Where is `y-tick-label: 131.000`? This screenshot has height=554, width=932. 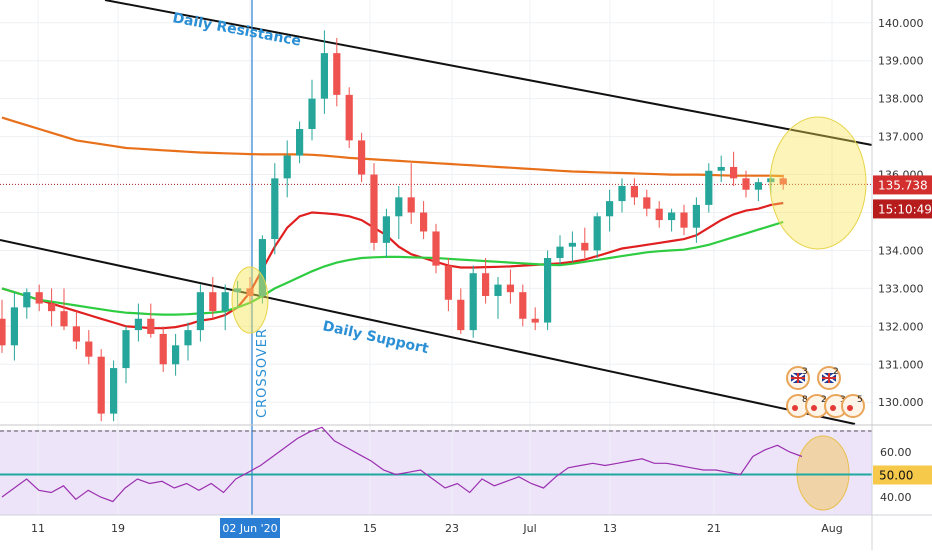
y-tick-label: 131.000 is located at coordinates (901, 364).